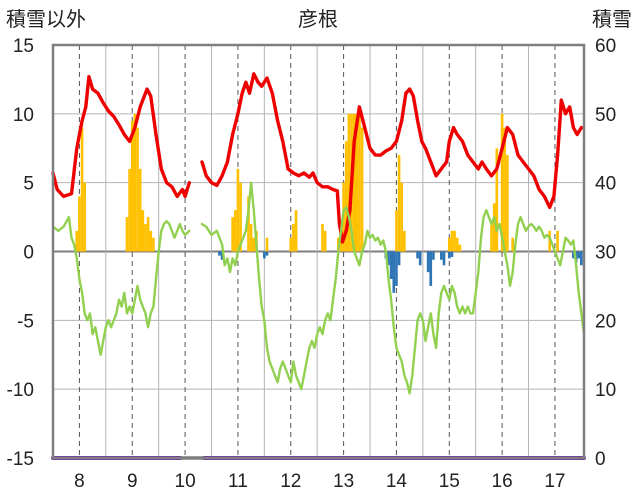  I want to click on y-right-tick-label: 10, so click(605, 390).